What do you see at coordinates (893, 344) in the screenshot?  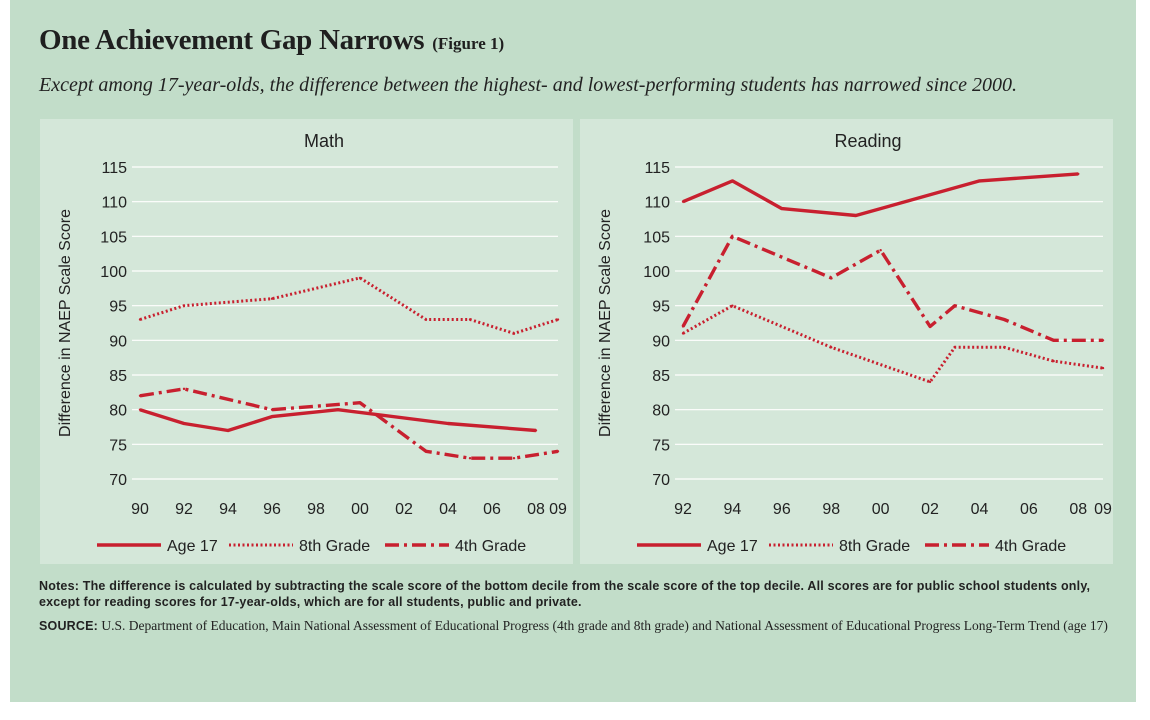 I see `series-line-8th-grade` at bounding box center [893, 344].